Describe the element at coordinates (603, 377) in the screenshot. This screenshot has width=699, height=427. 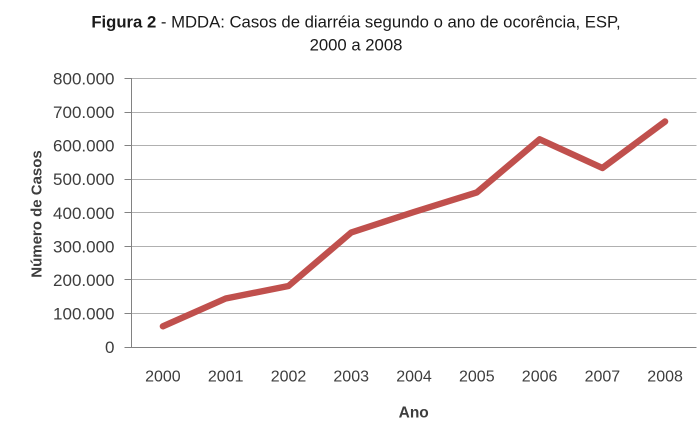
I see `svg-text: 2007` at that location.